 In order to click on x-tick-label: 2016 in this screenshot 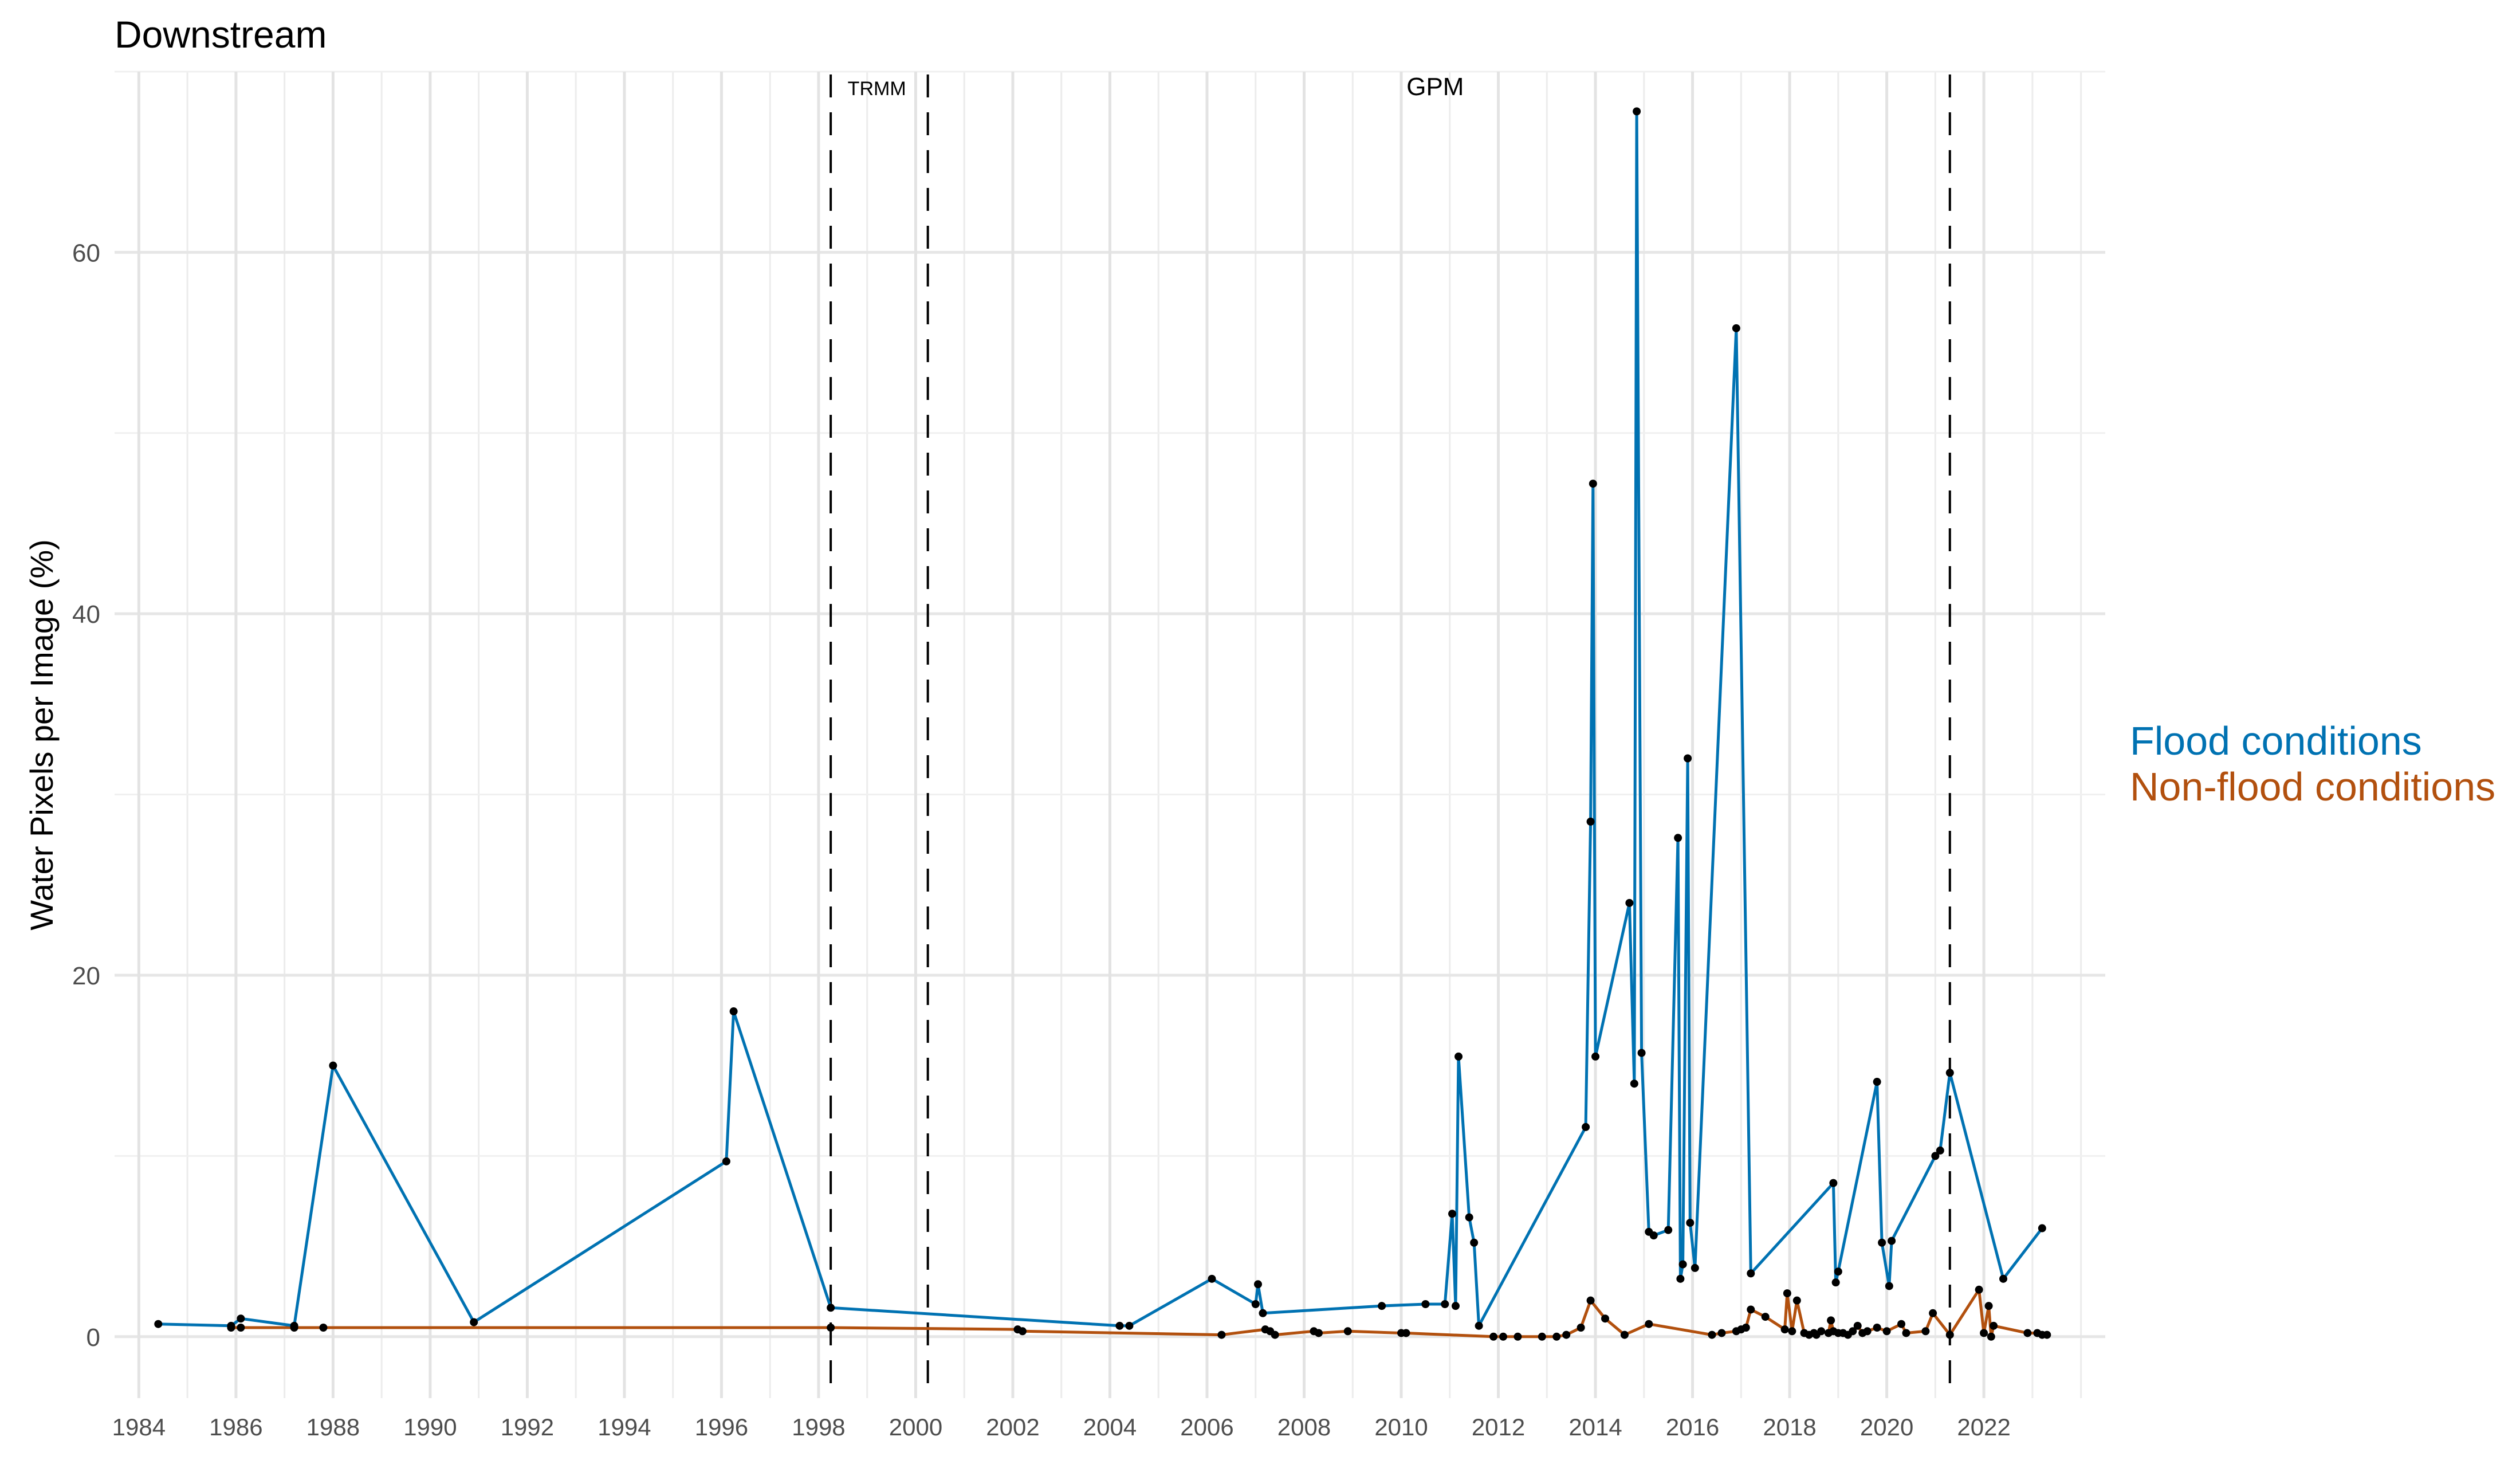, I will do `click(1693, 1427)`.